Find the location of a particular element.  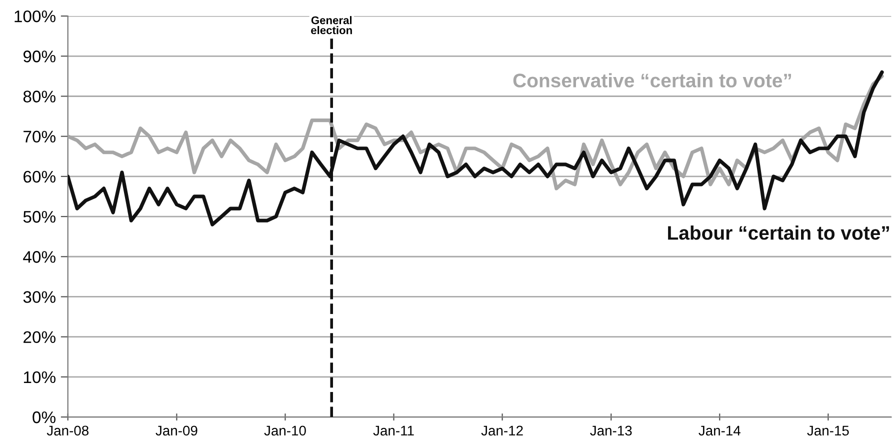

x-tick-label: Jan-09 is located at coordinates (177, 431).